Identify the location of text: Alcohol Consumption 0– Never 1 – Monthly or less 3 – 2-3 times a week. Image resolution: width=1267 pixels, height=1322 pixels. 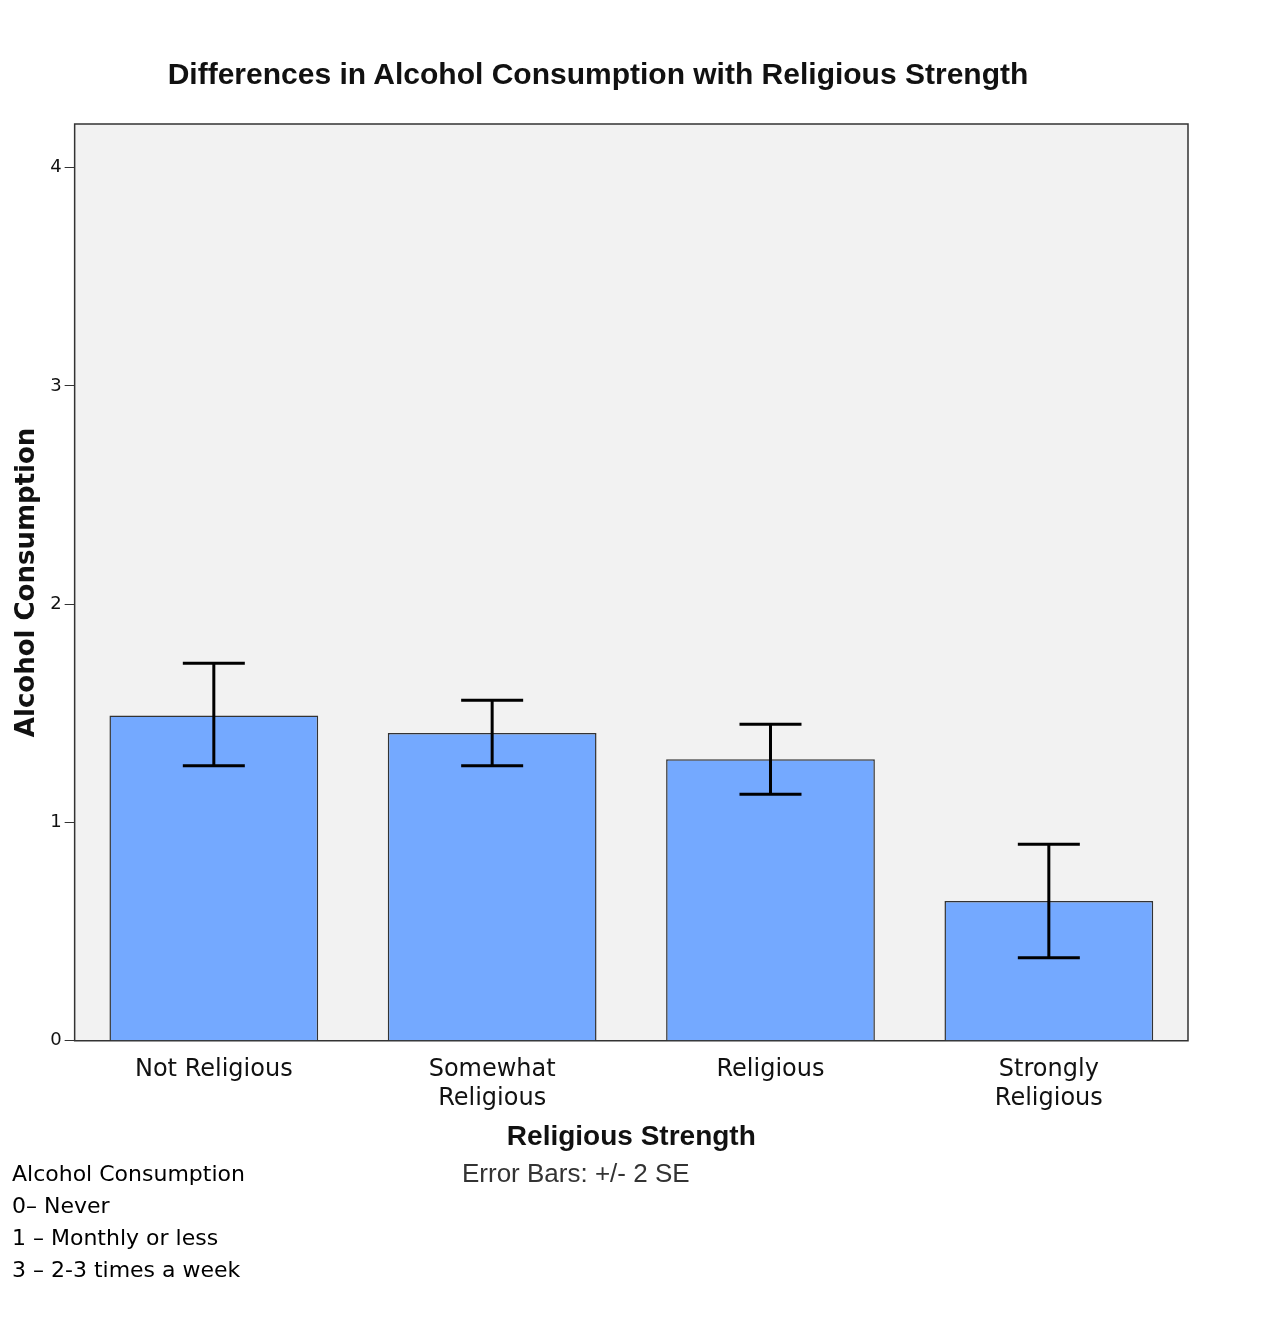
(128, 1222).